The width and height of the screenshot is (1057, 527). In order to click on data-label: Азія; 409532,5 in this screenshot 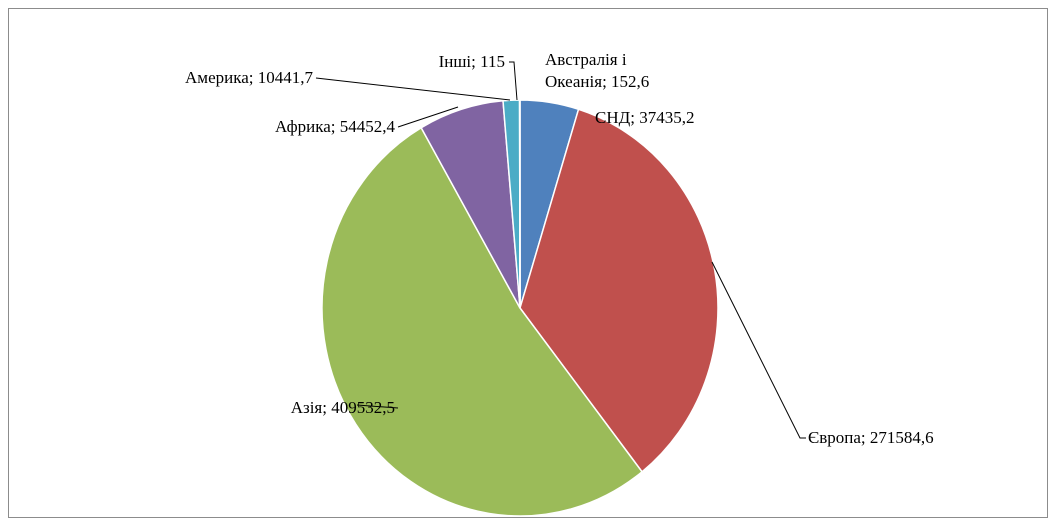, I will do `click(343, 408)`.